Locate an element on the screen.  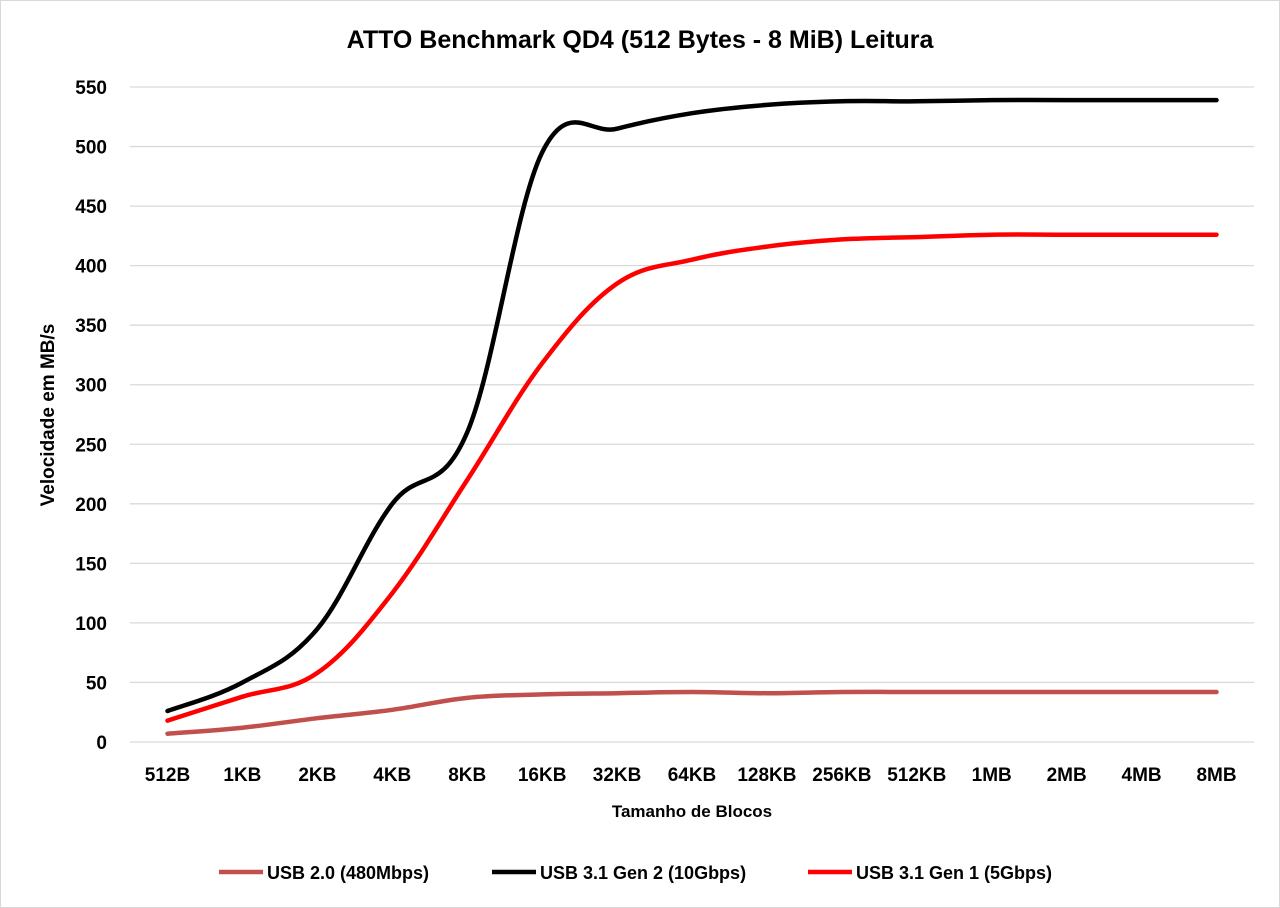
legend-label-2: USB 3.1 Gen 1 (5Gbps) is located at coordinates (954, 873).